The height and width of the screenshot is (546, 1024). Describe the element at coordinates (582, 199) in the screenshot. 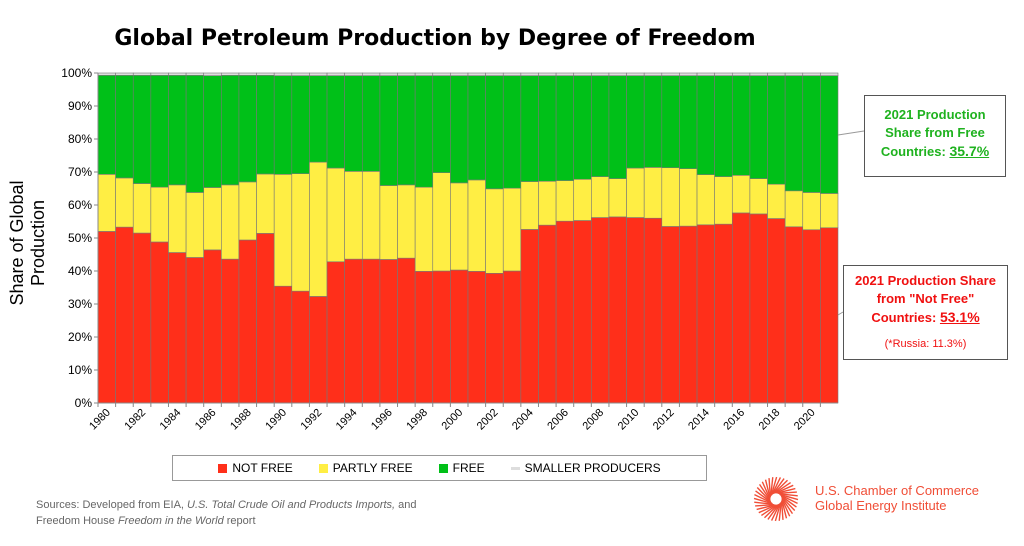

I see `bar-partly-free-2007` at that location.